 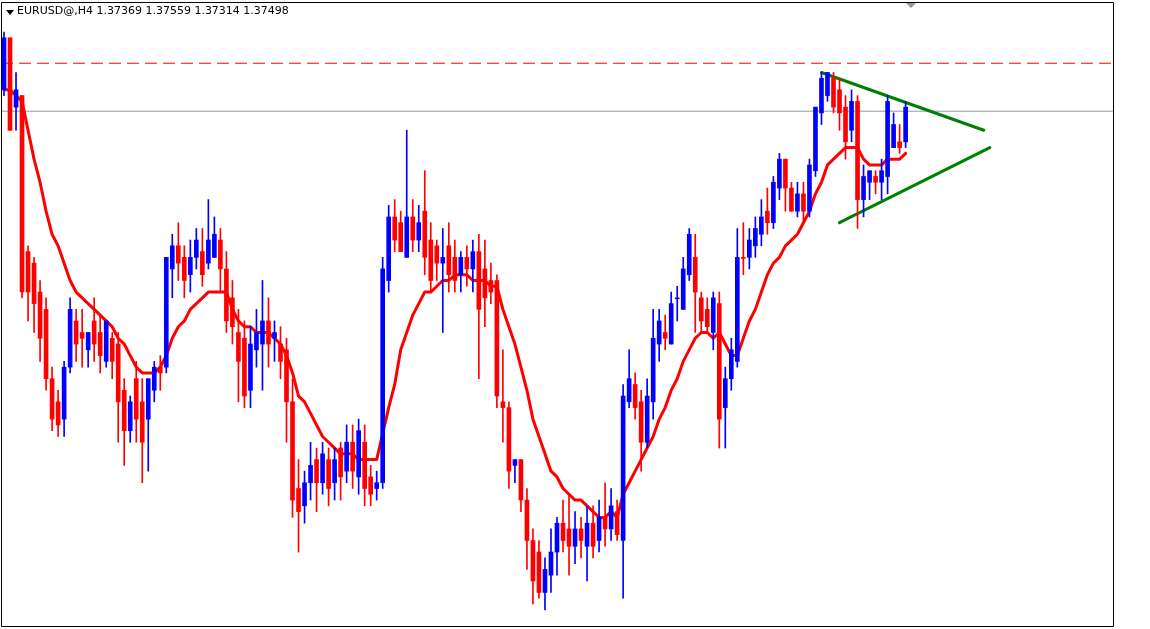 What do you see at coordinates (153, 10) in the screenshot?
I see `chart-title: EURUSD@,H4 1.37369 1.37559 1.37314 1.37498` at bounding box center [153, 10].